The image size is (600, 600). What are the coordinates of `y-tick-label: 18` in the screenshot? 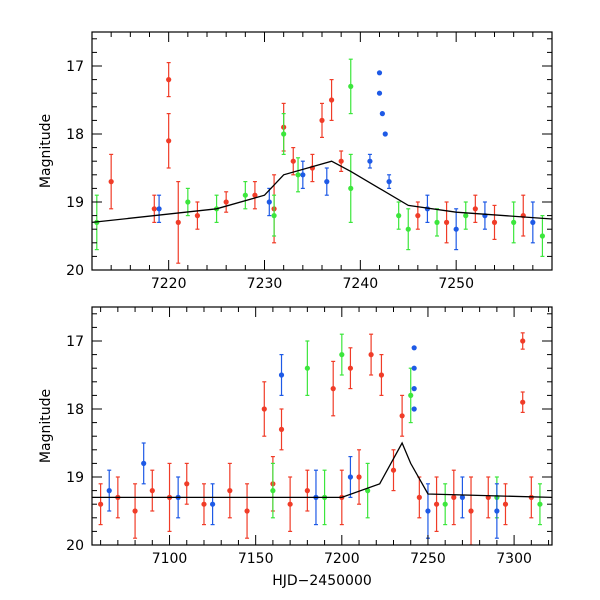 It's located at (75, 135).